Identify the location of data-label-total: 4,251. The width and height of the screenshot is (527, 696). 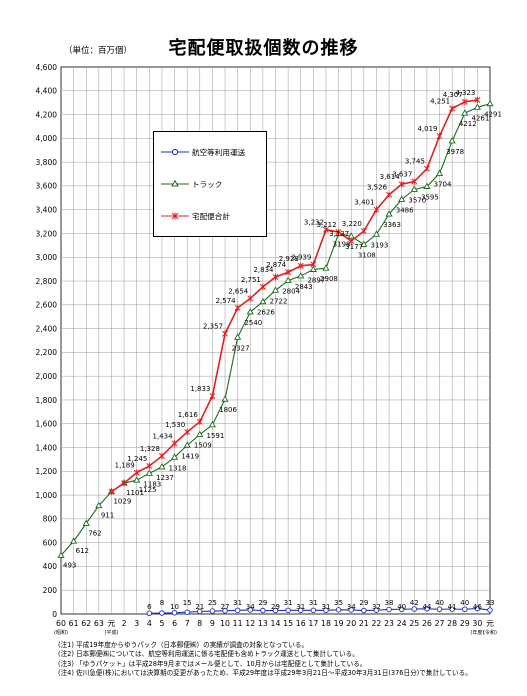
(440, 102).